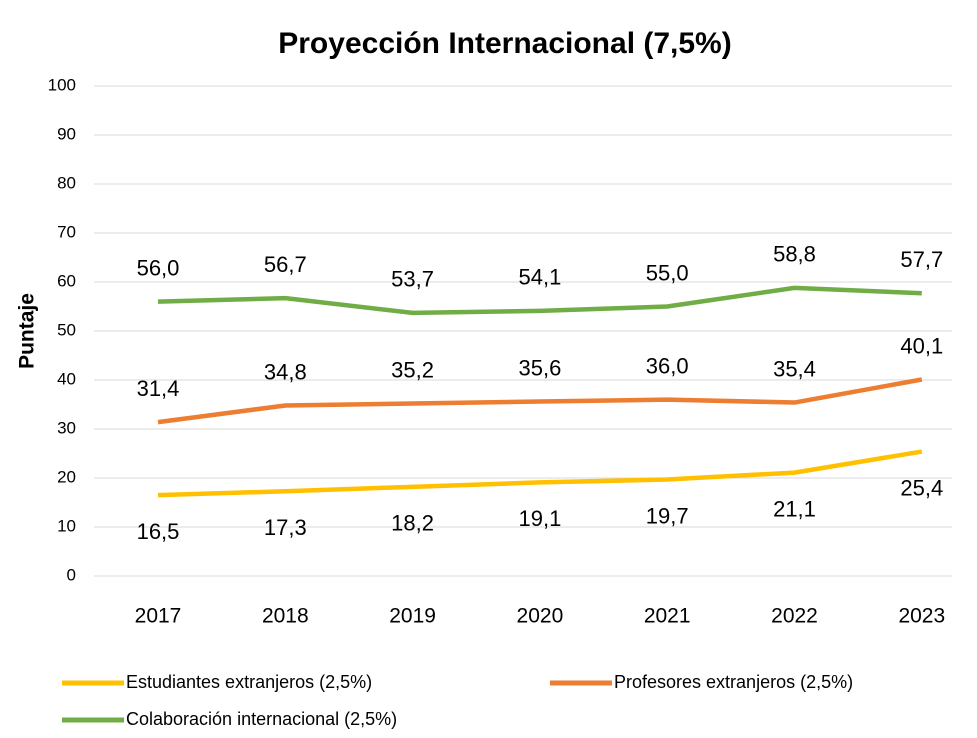  What do you see at coordinates (261, 719) in the screenshot?
I see `legend-label: Colaboración internacional (2,5%)` at bounding box center [261, 719].